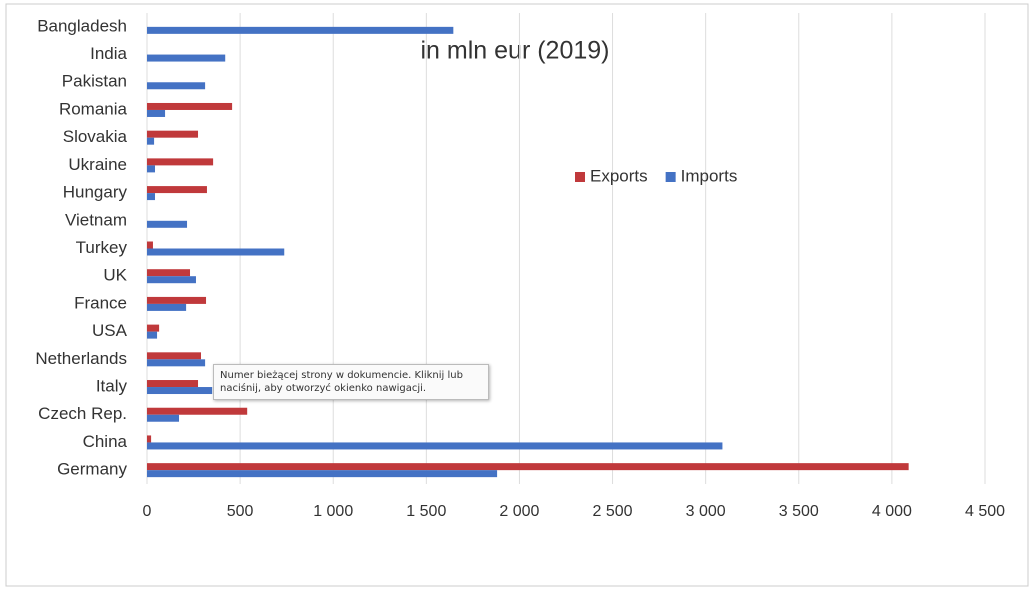 The height and width of the screenshot is (593, 1035). Describe the element at coordinates (95, 192) in the screenshot. I see `y-tick-label: Hungary` at that location.